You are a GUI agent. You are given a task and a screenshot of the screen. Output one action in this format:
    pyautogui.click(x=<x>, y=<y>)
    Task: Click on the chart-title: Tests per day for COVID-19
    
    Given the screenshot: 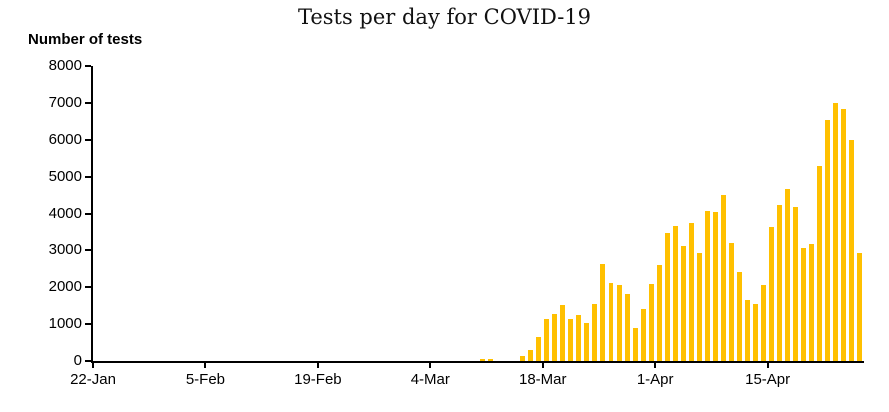 What is the action you would take?
    pyautogui.click(x=444, y=17)
    